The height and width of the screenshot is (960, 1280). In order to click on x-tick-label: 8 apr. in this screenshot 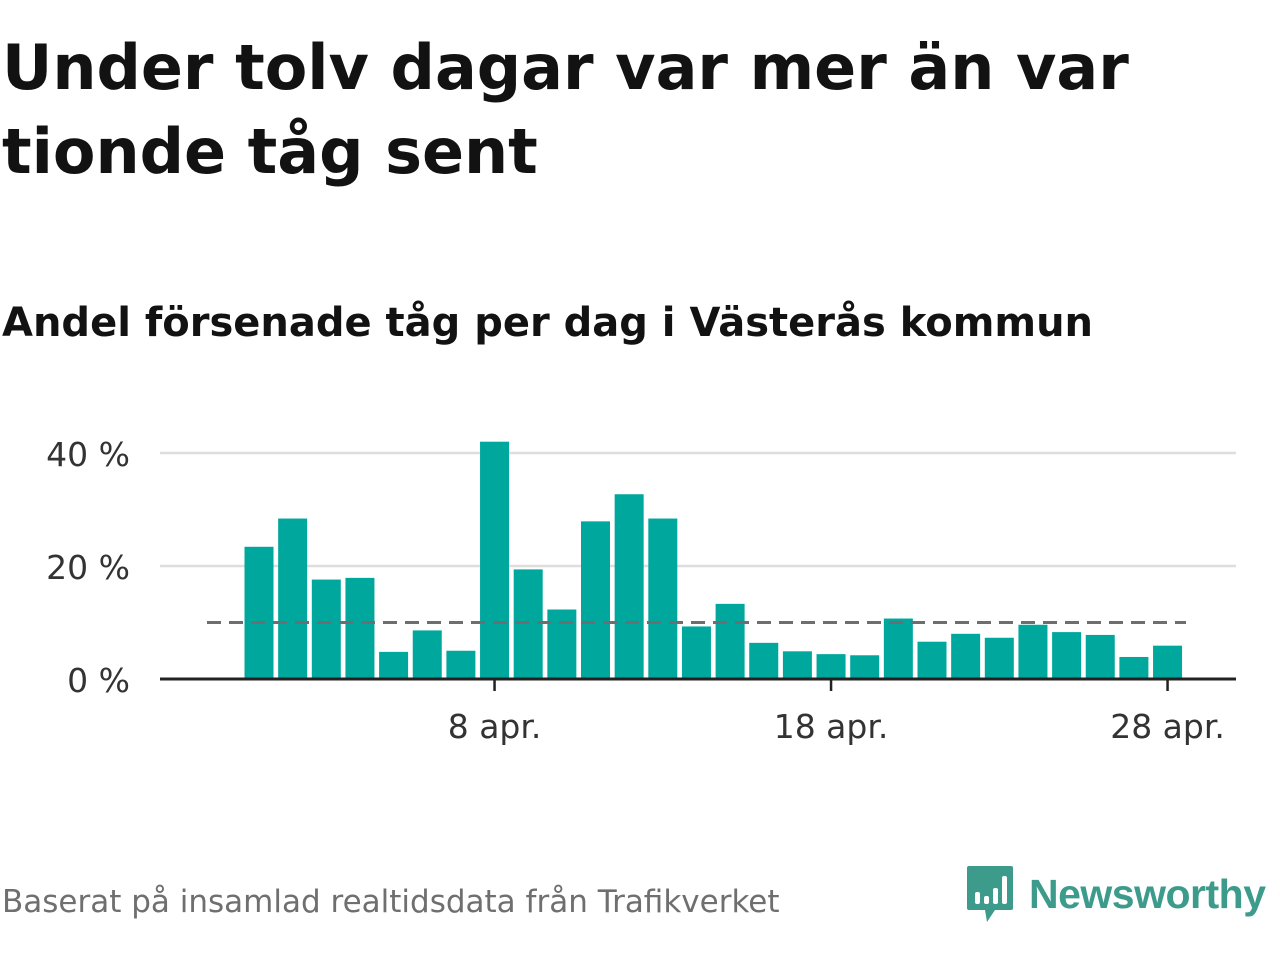, I will do `click(495, 726)`.